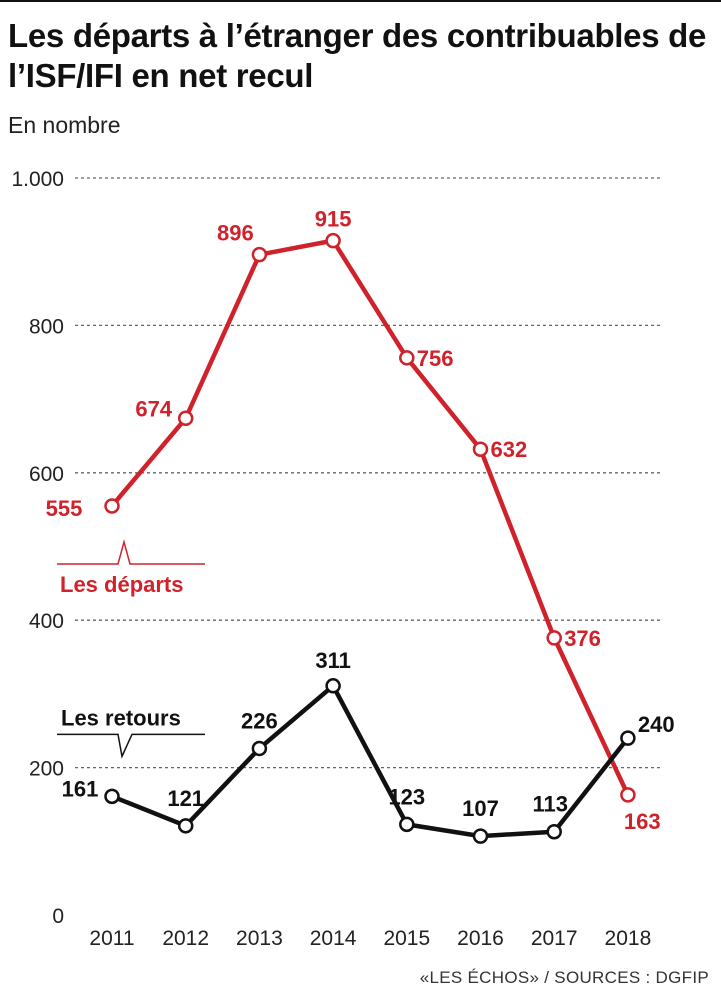 Image resolution: width=721 pixels, height=1000 pixels. Describe the element at coordinates (46, 621) in the screenshot. I see `y-tick-label: 400` at that location.